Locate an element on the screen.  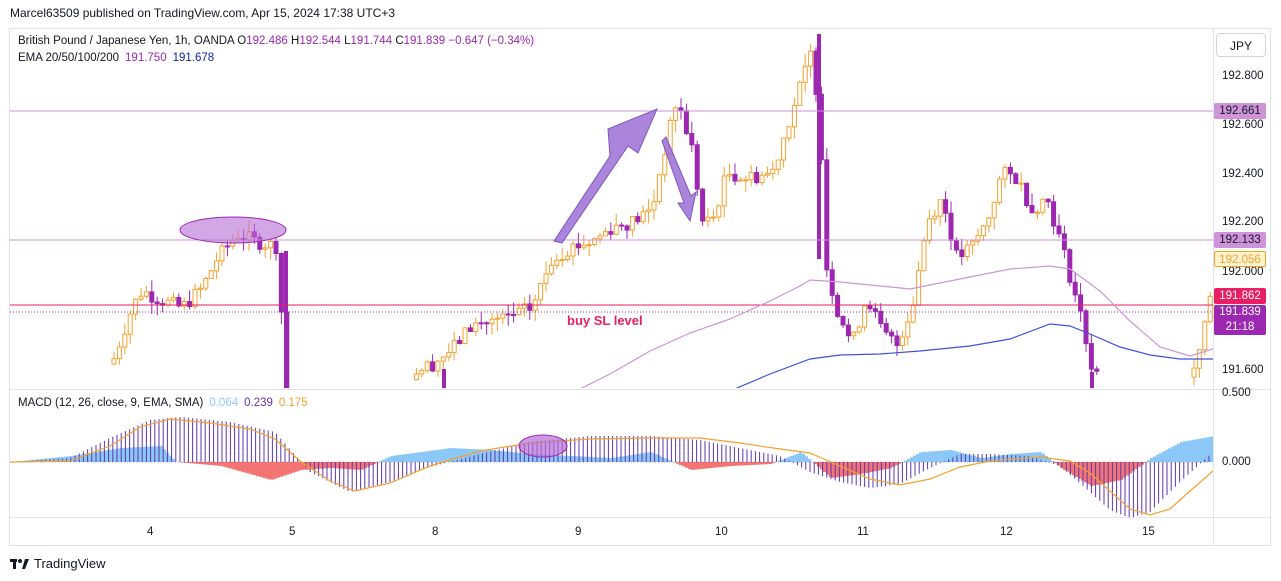
ema-blue-line is located at coordinates (974, 355).